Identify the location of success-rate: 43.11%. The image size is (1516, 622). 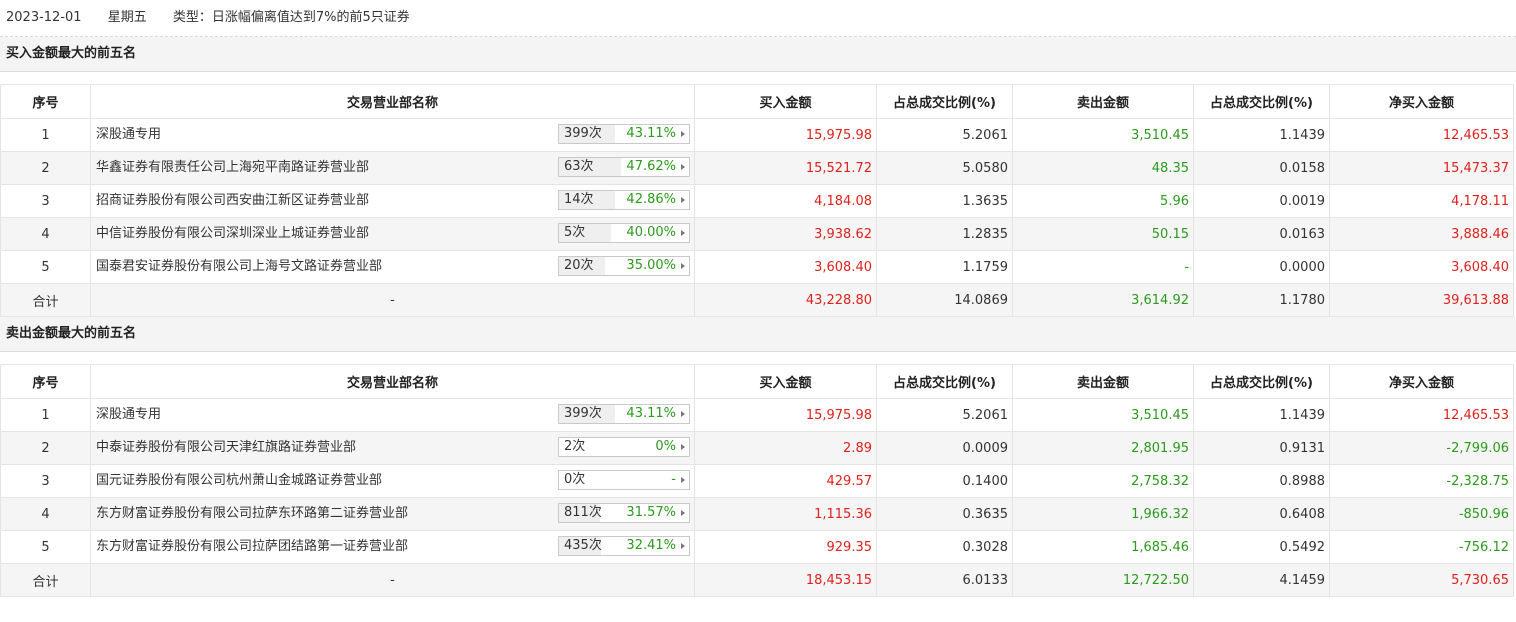
(651, 133).